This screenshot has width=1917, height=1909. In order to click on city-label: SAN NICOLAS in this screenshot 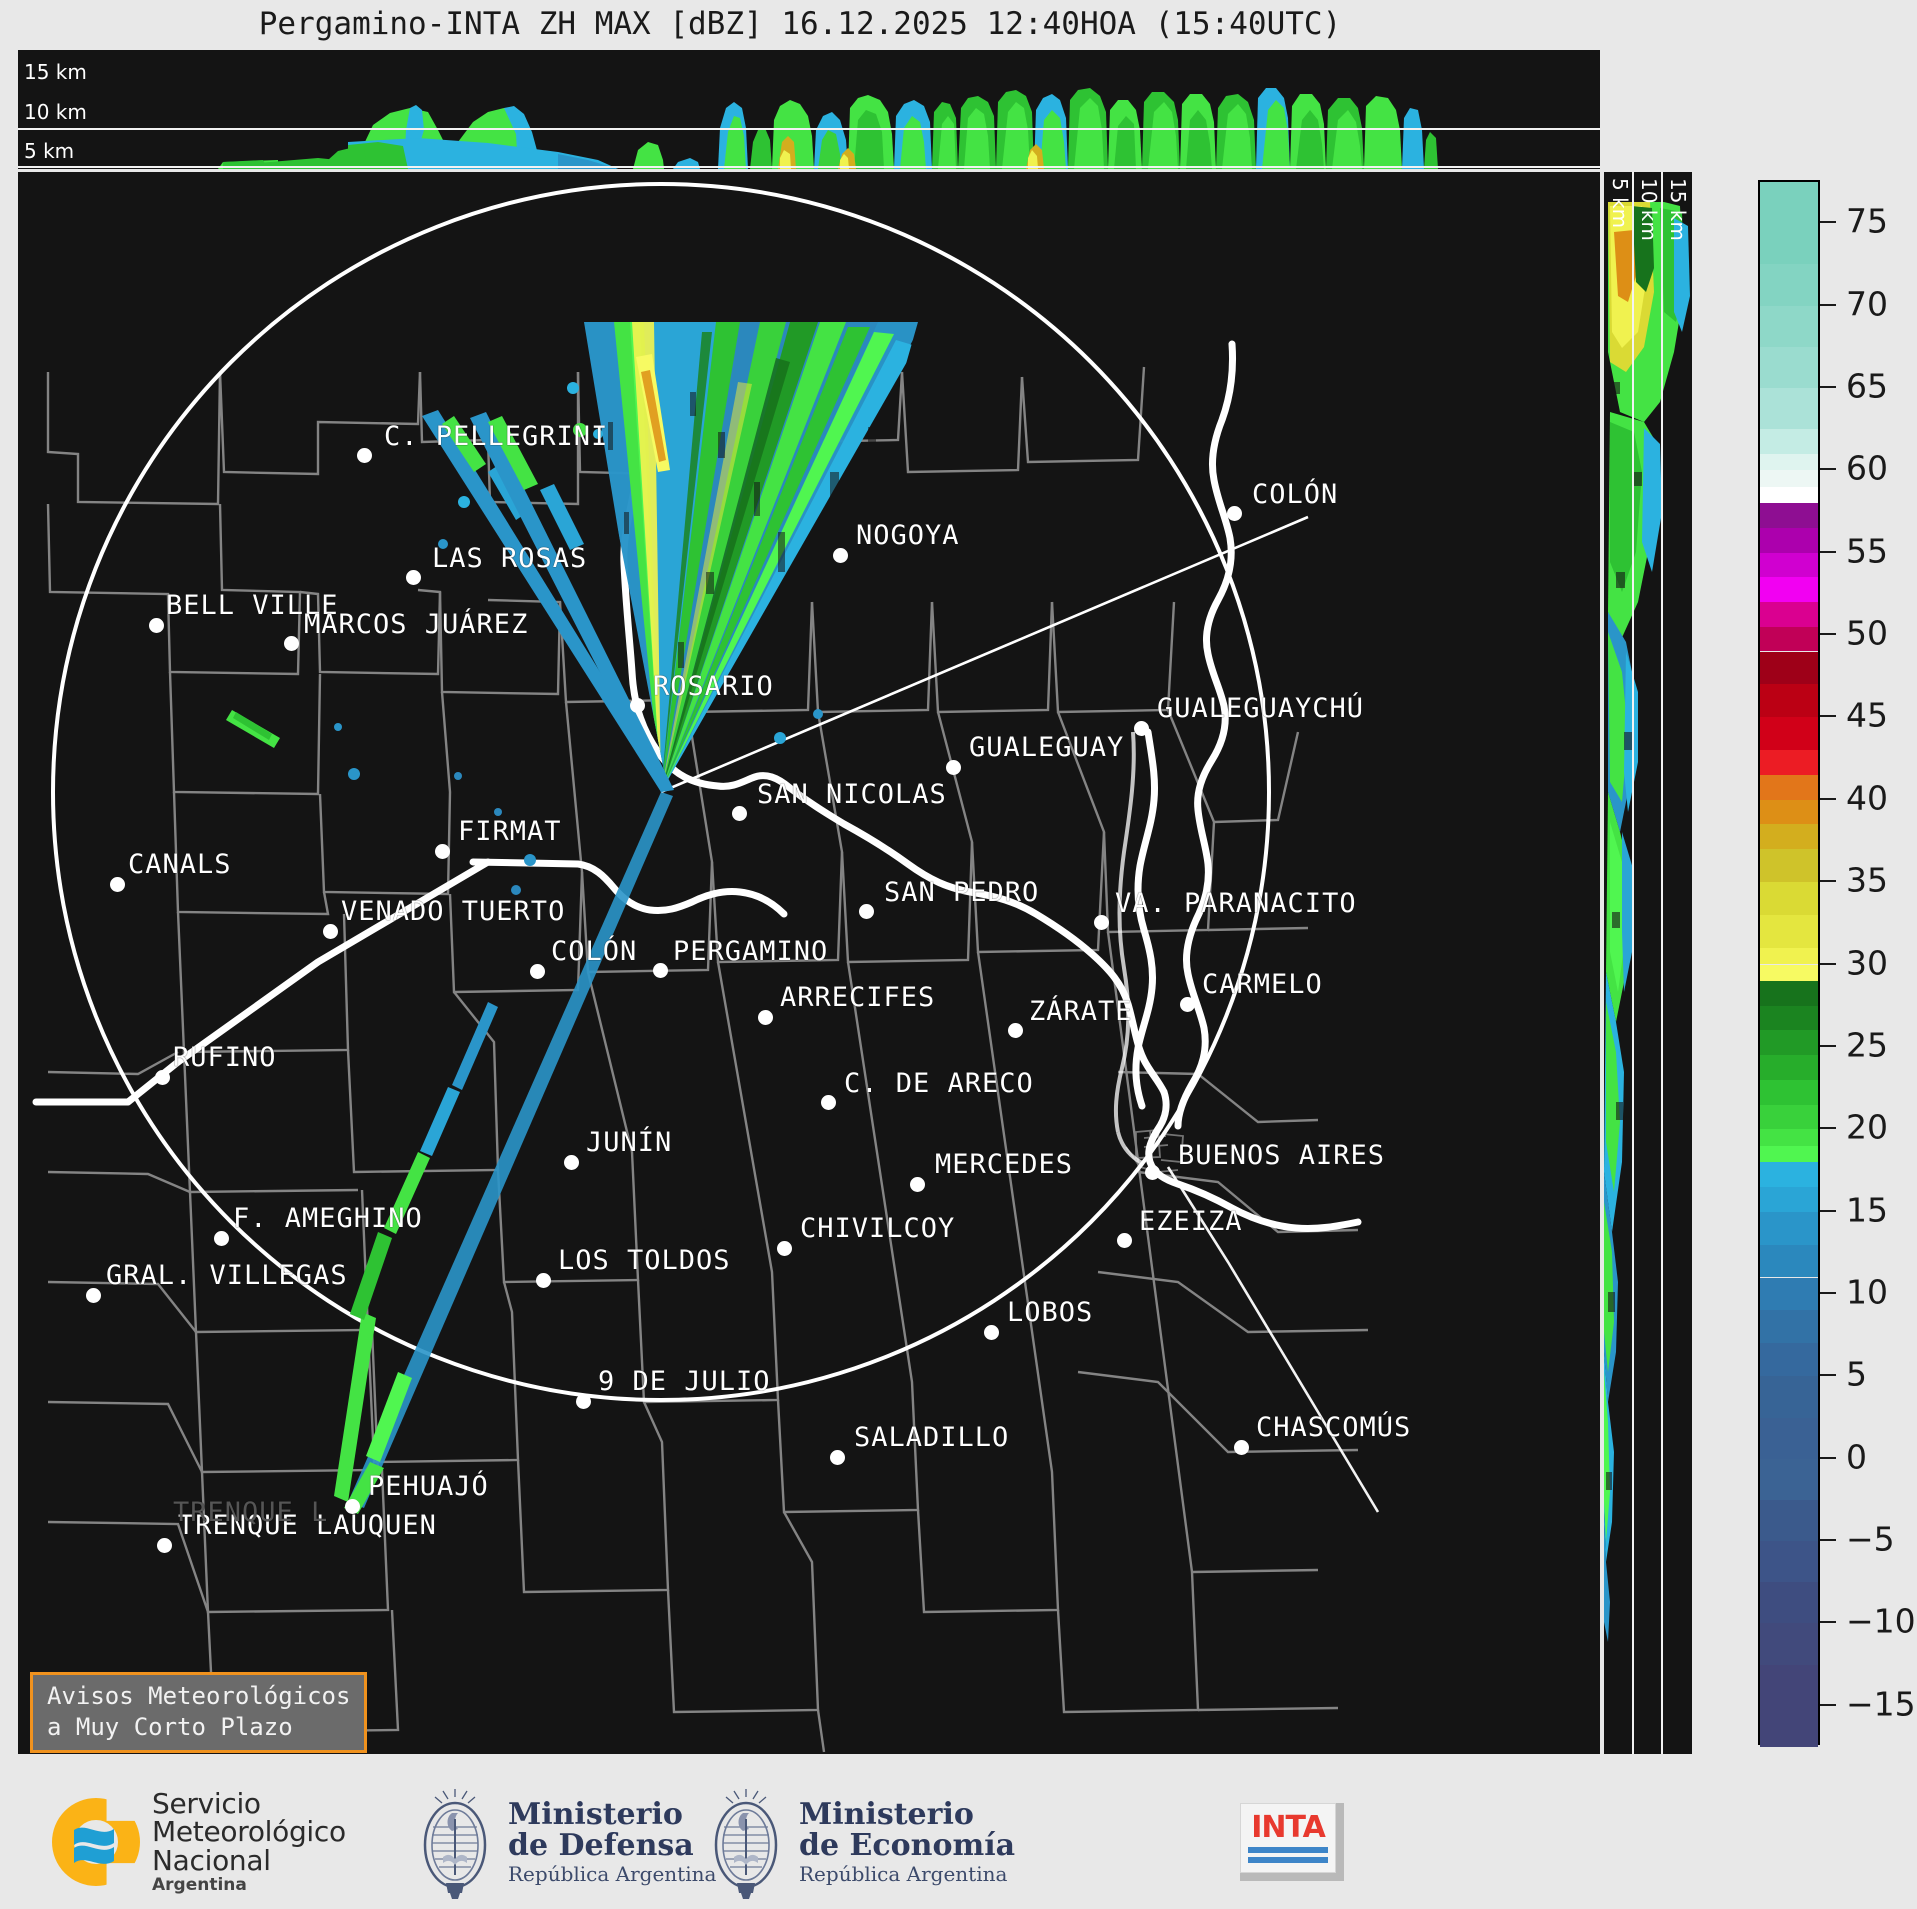, I will do `click(852, 794)`.